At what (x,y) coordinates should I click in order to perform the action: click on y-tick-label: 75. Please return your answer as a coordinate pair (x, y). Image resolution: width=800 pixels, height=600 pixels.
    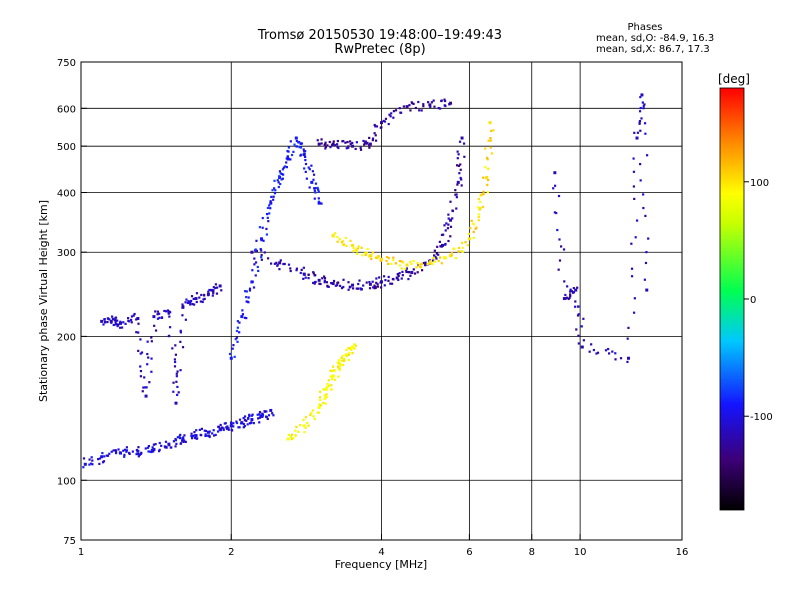
    Looking at the image, I should click on (69, 541).